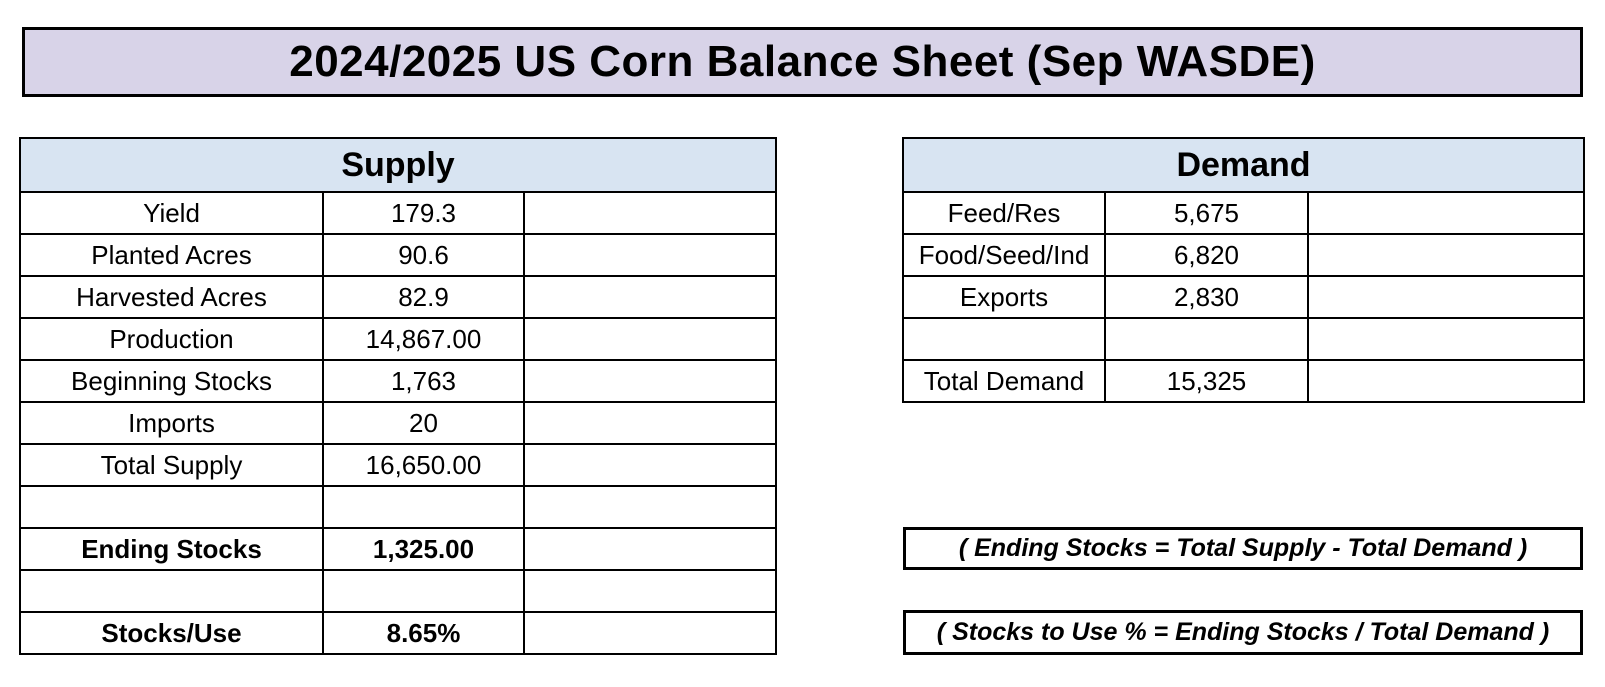 This screenshot has width=1605, height=687. What do you see at coordinates (1004, 213) in the screenshot?
I see `row-label-cell: Feed/Res` at bounding box center [1004, 213].